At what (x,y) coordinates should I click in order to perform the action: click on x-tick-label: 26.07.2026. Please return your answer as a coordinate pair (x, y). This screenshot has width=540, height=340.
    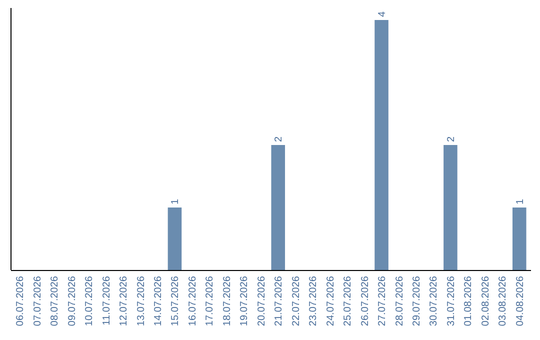
    Looking at the image, I should click on (365, 301).